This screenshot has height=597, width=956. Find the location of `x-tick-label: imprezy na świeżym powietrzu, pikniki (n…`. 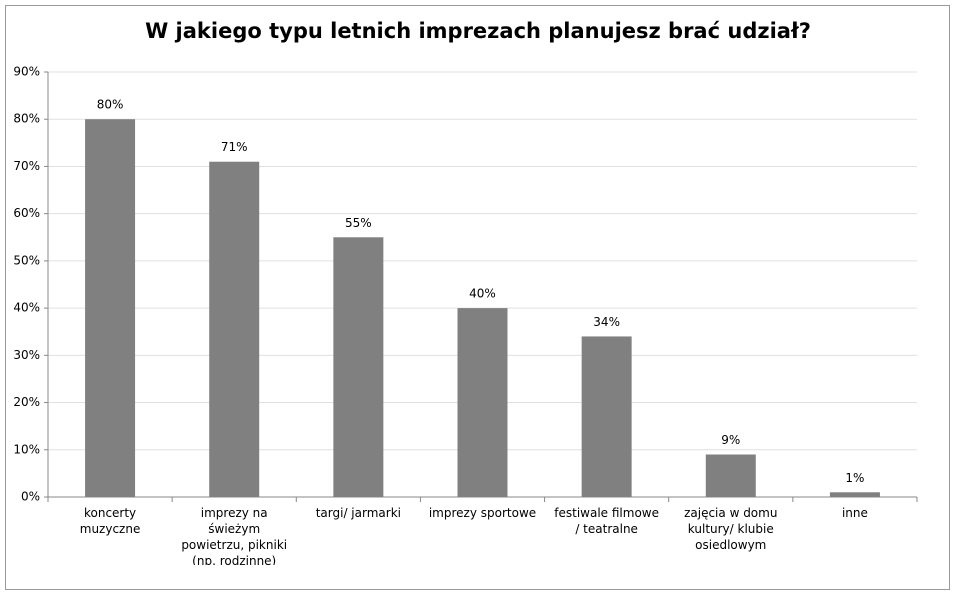

x-tick-label: imprezy na świeżym powietrzu, pikniki (n… is located at coordinates (234, 535).